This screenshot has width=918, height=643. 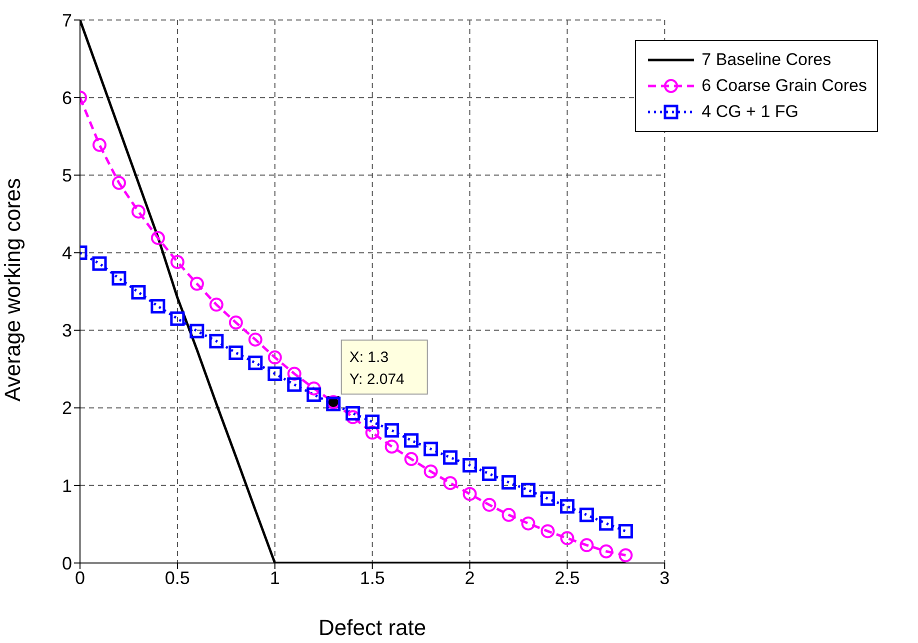 I want to click on y-axis-title: Average working cores, so click(x=12, y=290).